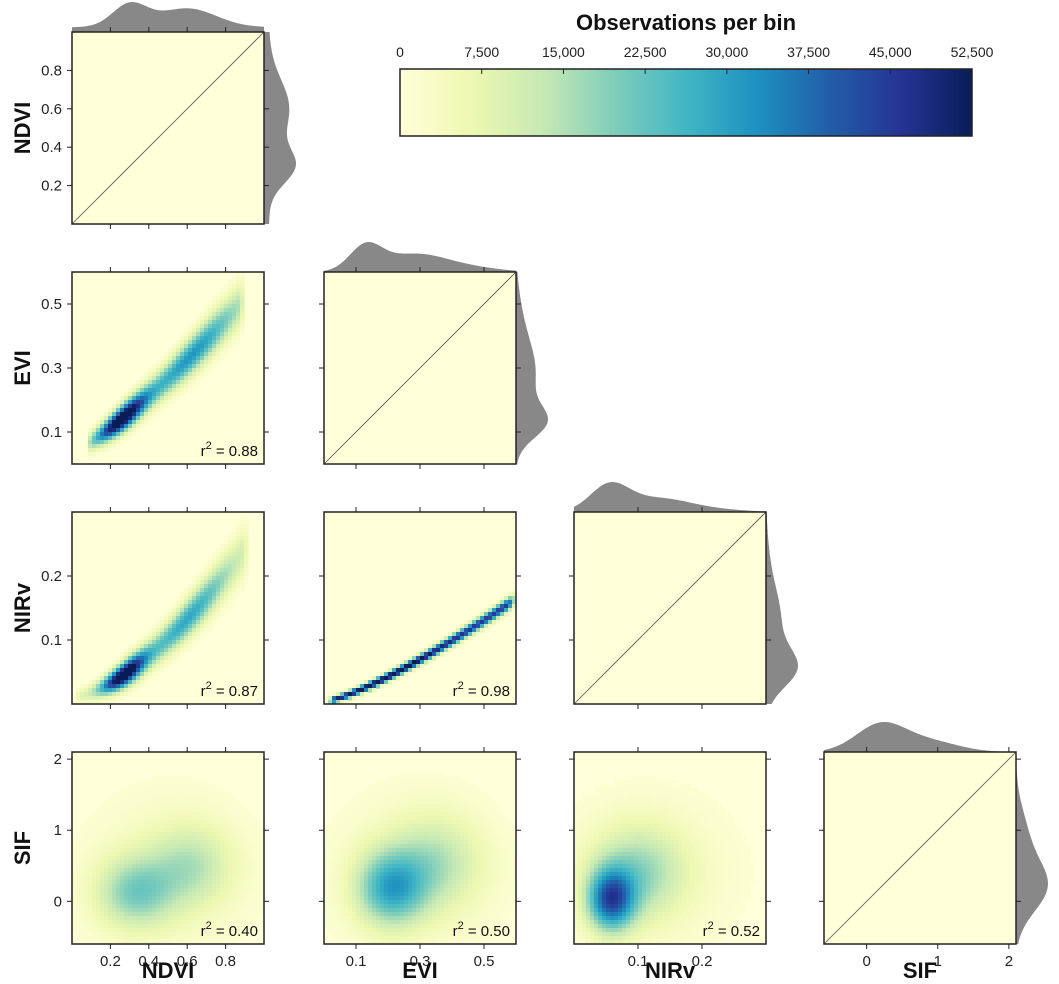  What do you see at coordinates (229, 450) in the screenshot?
I see `r-squared-label: r2 = 0.88` at bounding box center [229, 450].